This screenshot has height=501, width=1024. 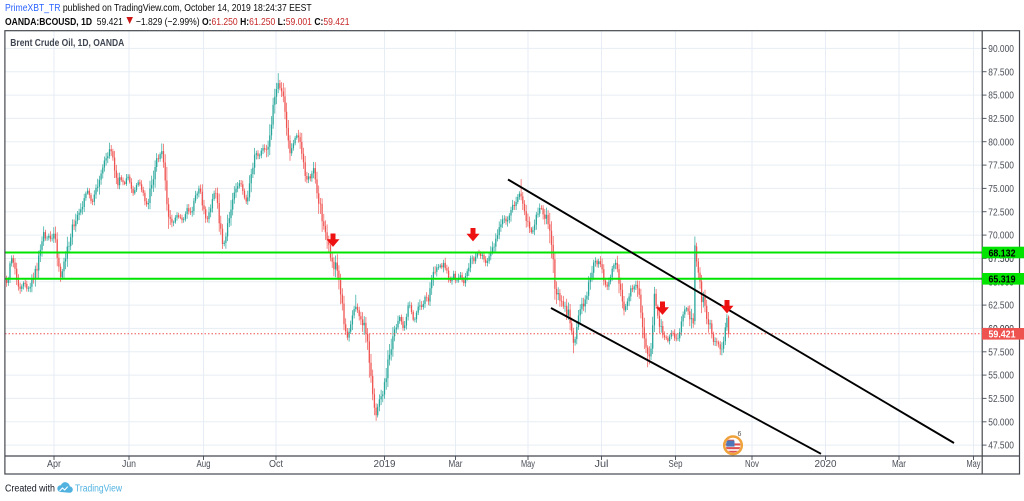 I want to click on svg-text: 6, so click(x=740, y=434).